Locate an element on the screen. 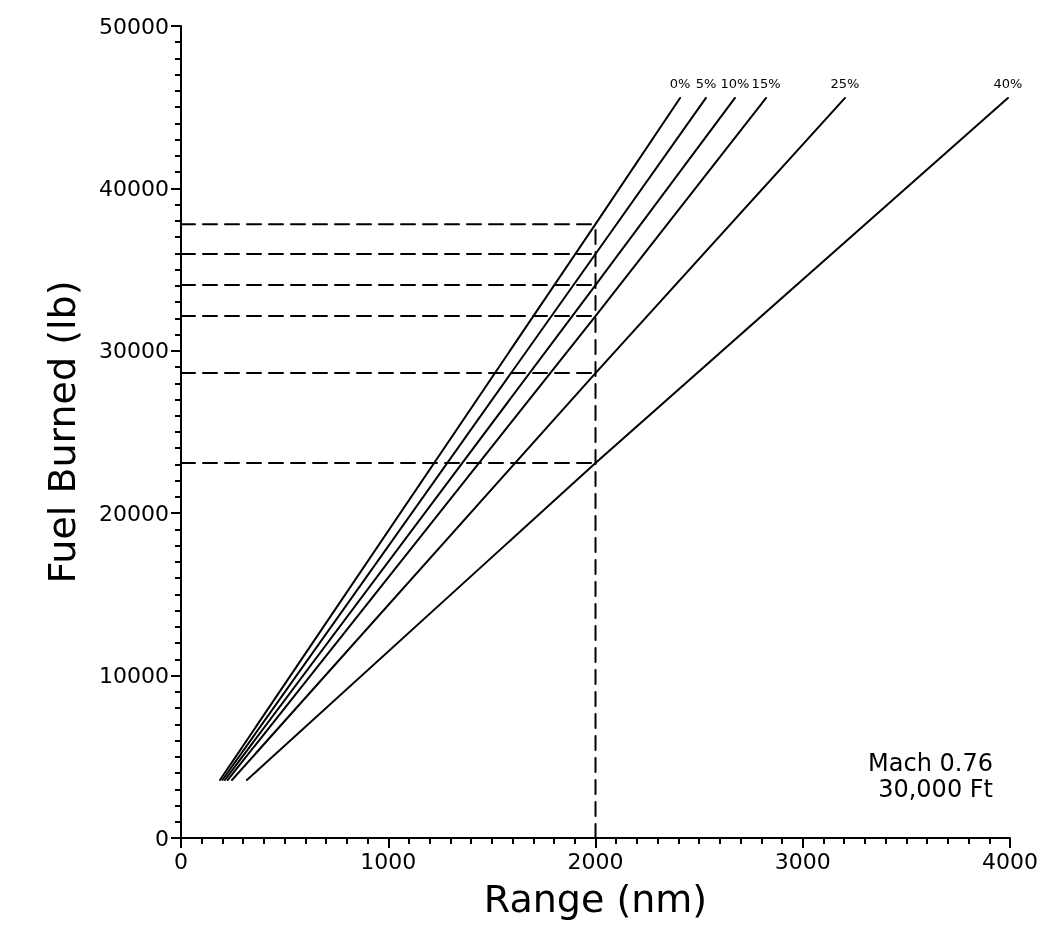 This screenshot has width=1063, height=946. y-tick-label: 50000 is located at coordinates (134, 26).